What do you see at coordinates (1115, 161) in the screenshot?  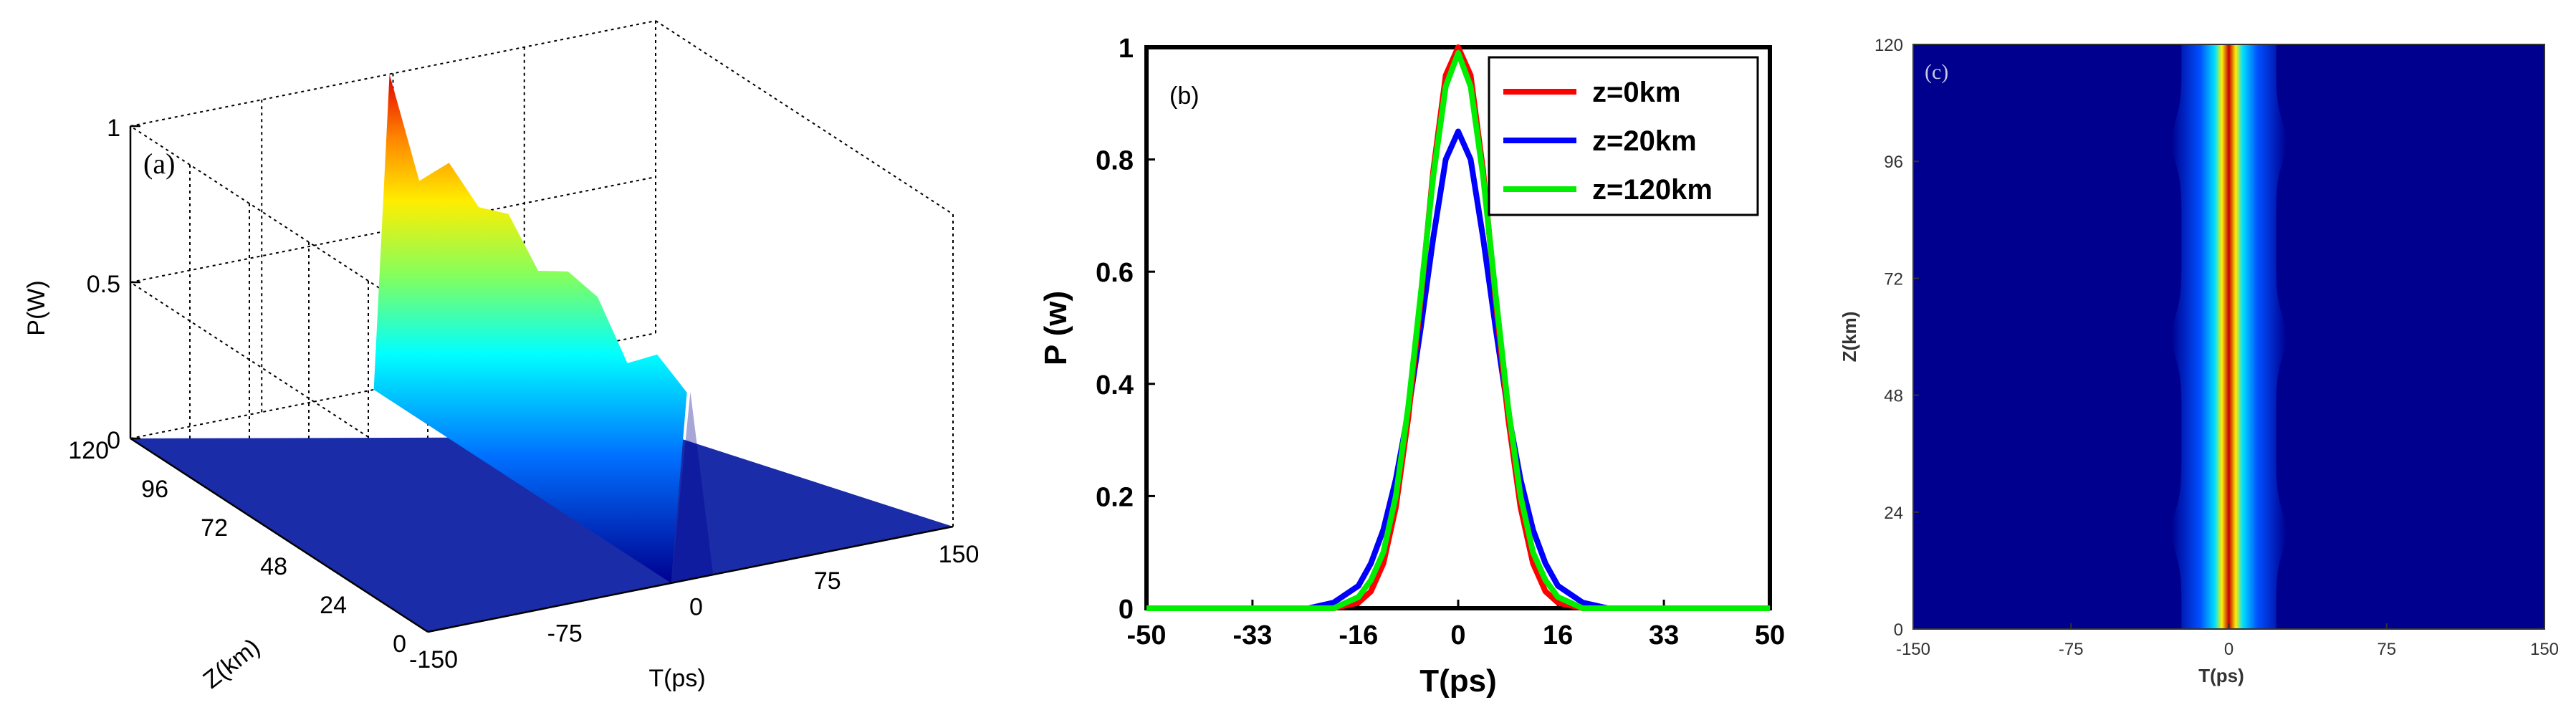 I see `y-tick-label: 0.8` at bounding box center [1115, 161].